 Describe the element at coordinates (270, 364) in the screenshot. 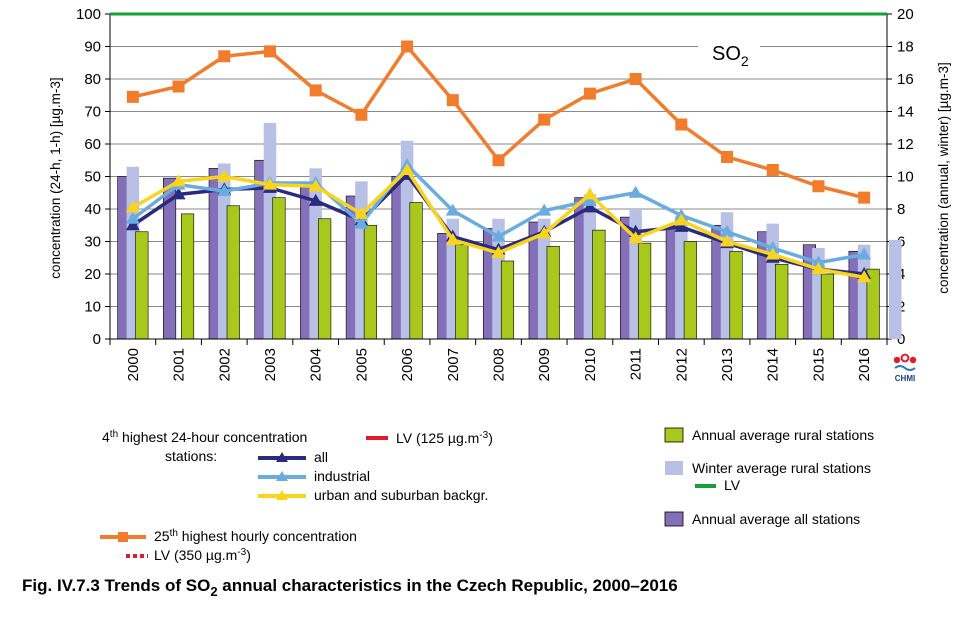

I see `x-tick-label: 2003` at that location.